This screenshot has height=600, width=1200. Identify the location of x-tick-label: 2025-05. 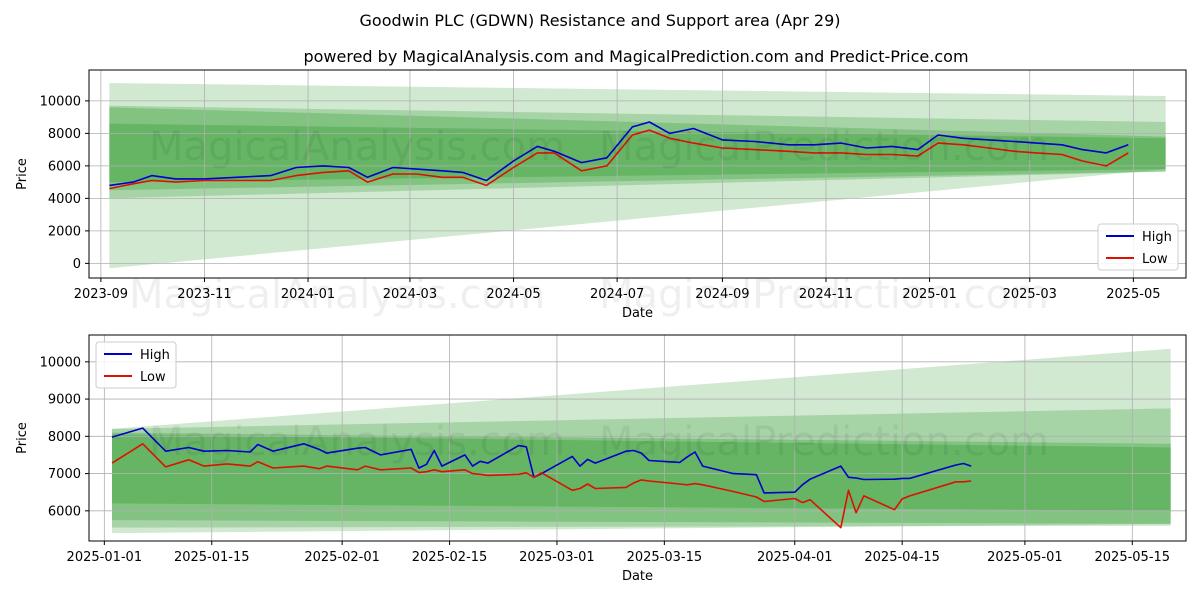
(1133, 294).